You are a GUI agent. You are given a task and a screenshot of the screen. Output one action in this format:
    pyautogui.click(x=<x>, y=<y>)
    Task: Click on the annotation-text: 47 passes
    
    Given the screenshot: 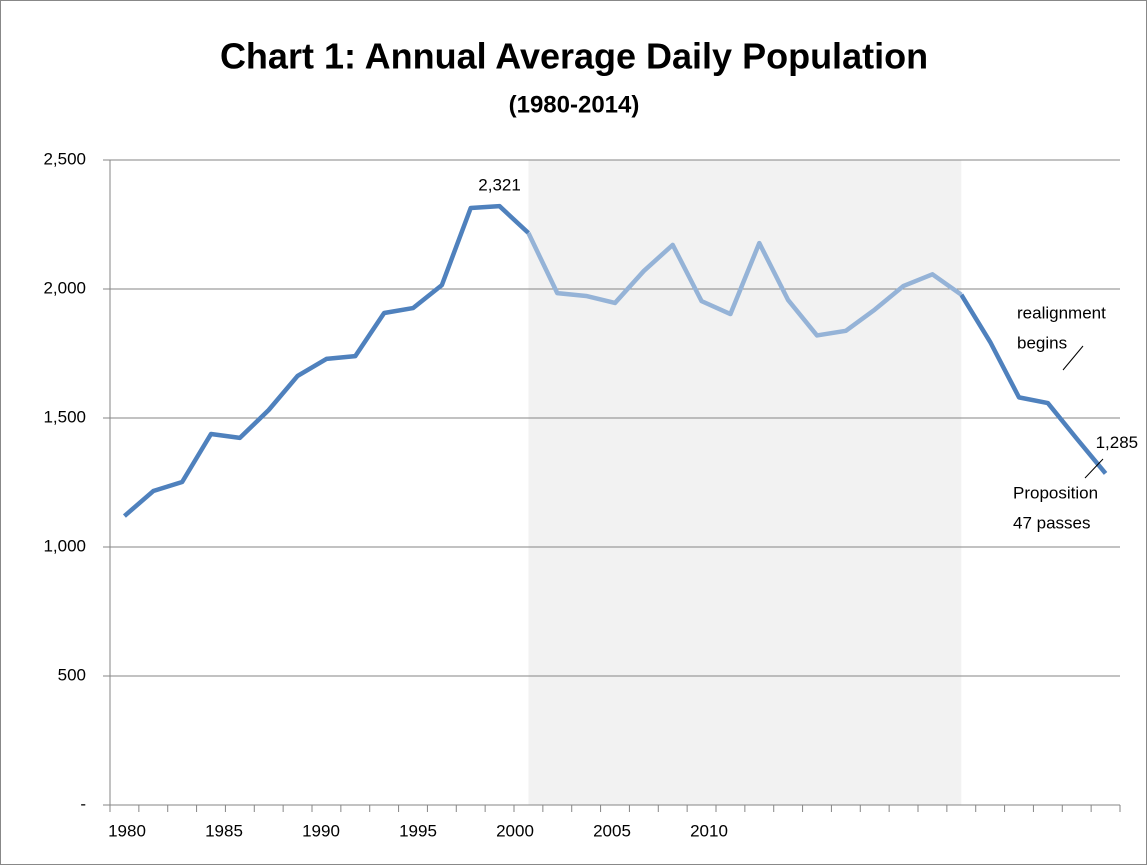 What is the action you would take?
    pyautogui.click(x=1052, y=522)
    